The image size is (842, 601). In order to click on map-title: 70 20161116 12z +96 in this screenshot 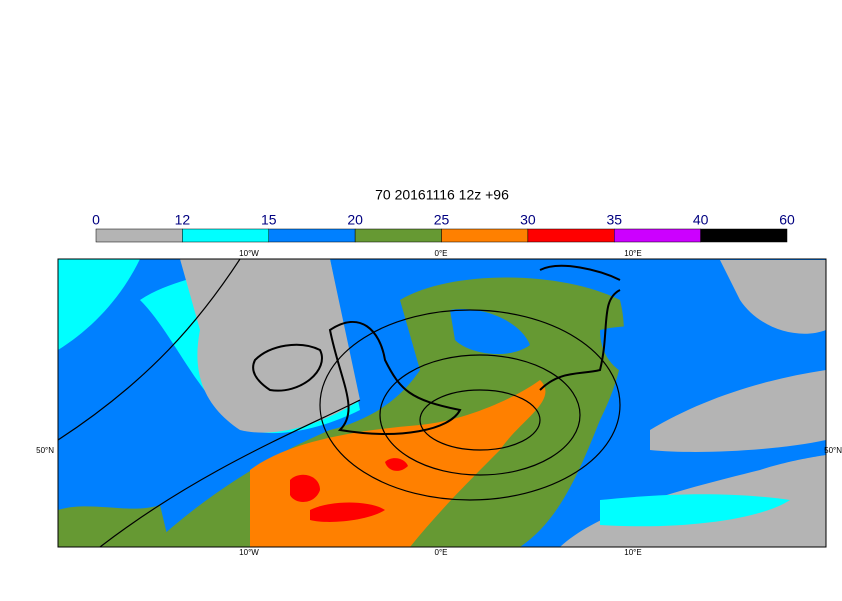, I will do `click(442, 195)`.